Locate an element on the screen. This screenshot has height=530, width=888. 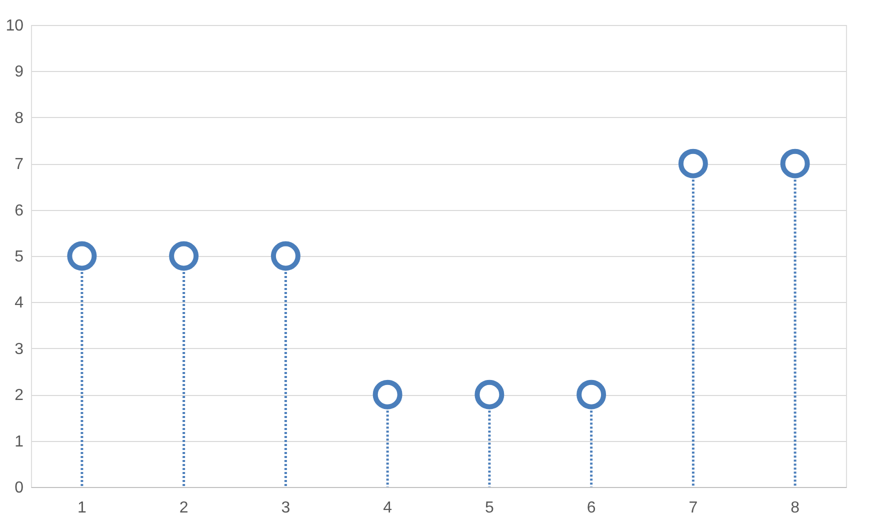
y-tick-label: 6 is located at coordinates (19, 211).